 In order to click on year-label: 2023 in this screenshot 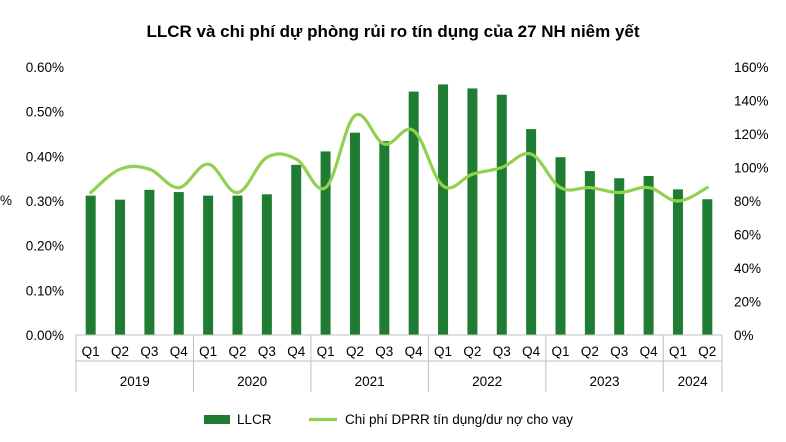, I will do `click(605, 381)`.